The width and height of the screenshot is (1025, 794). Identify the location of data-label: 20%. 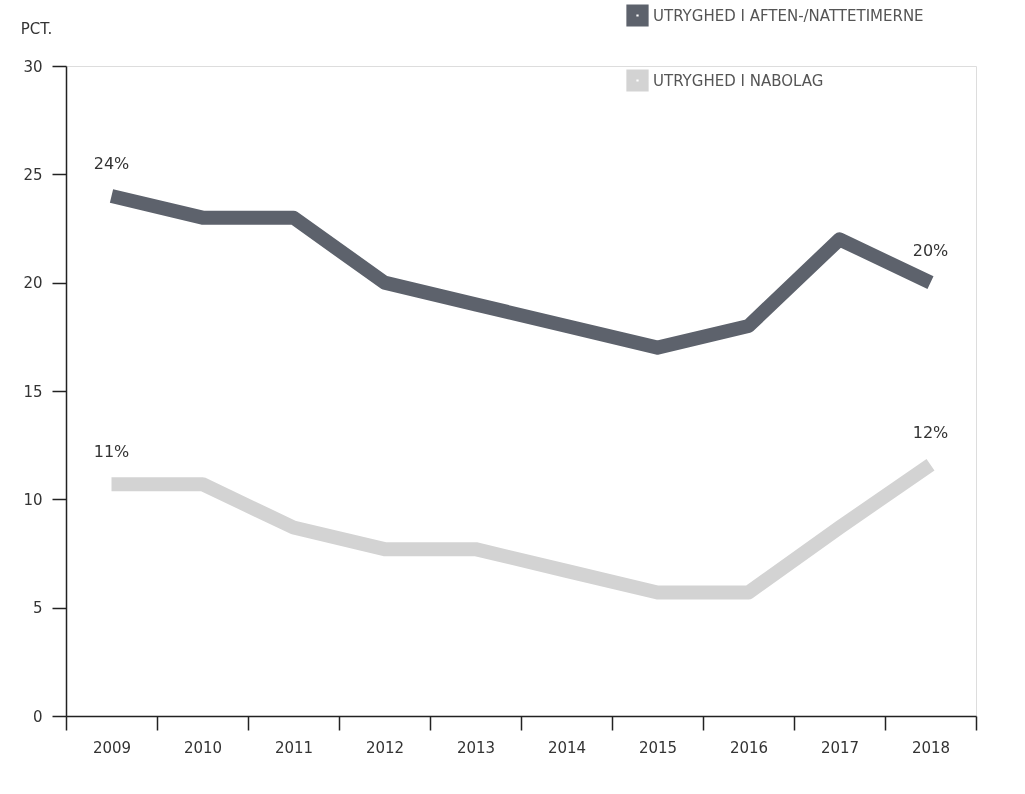
(930, 250).